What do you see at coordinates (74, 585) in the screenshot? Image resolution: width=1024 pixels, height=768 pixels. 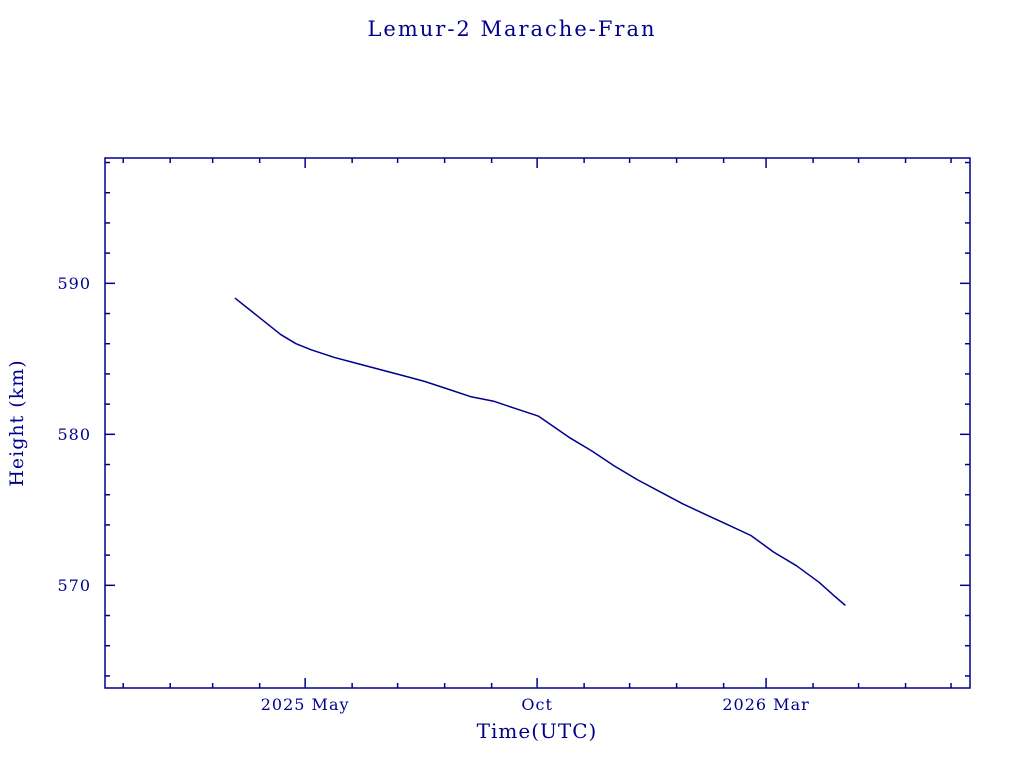 I see `y-tick-label: 570` at bounding box center [74, 585].